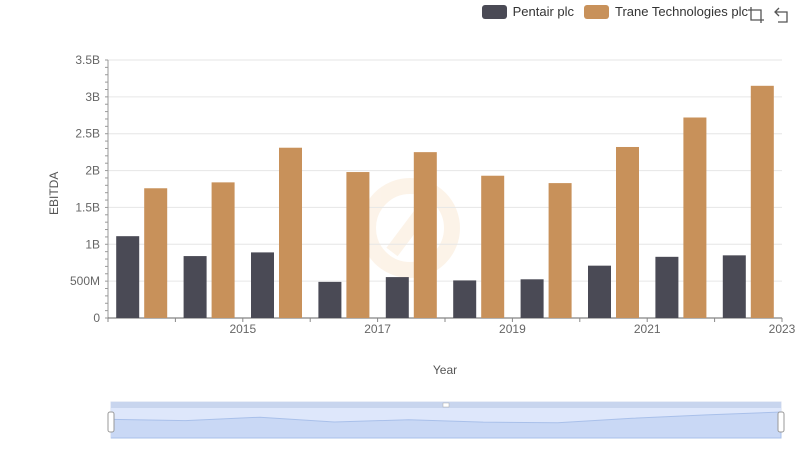 The width and height of the screenshot is (800, 461). What do you see at coordinates (597, 11) in the screenshot?
I see `legend-swatch-trane` at bounding box center [597, 11].